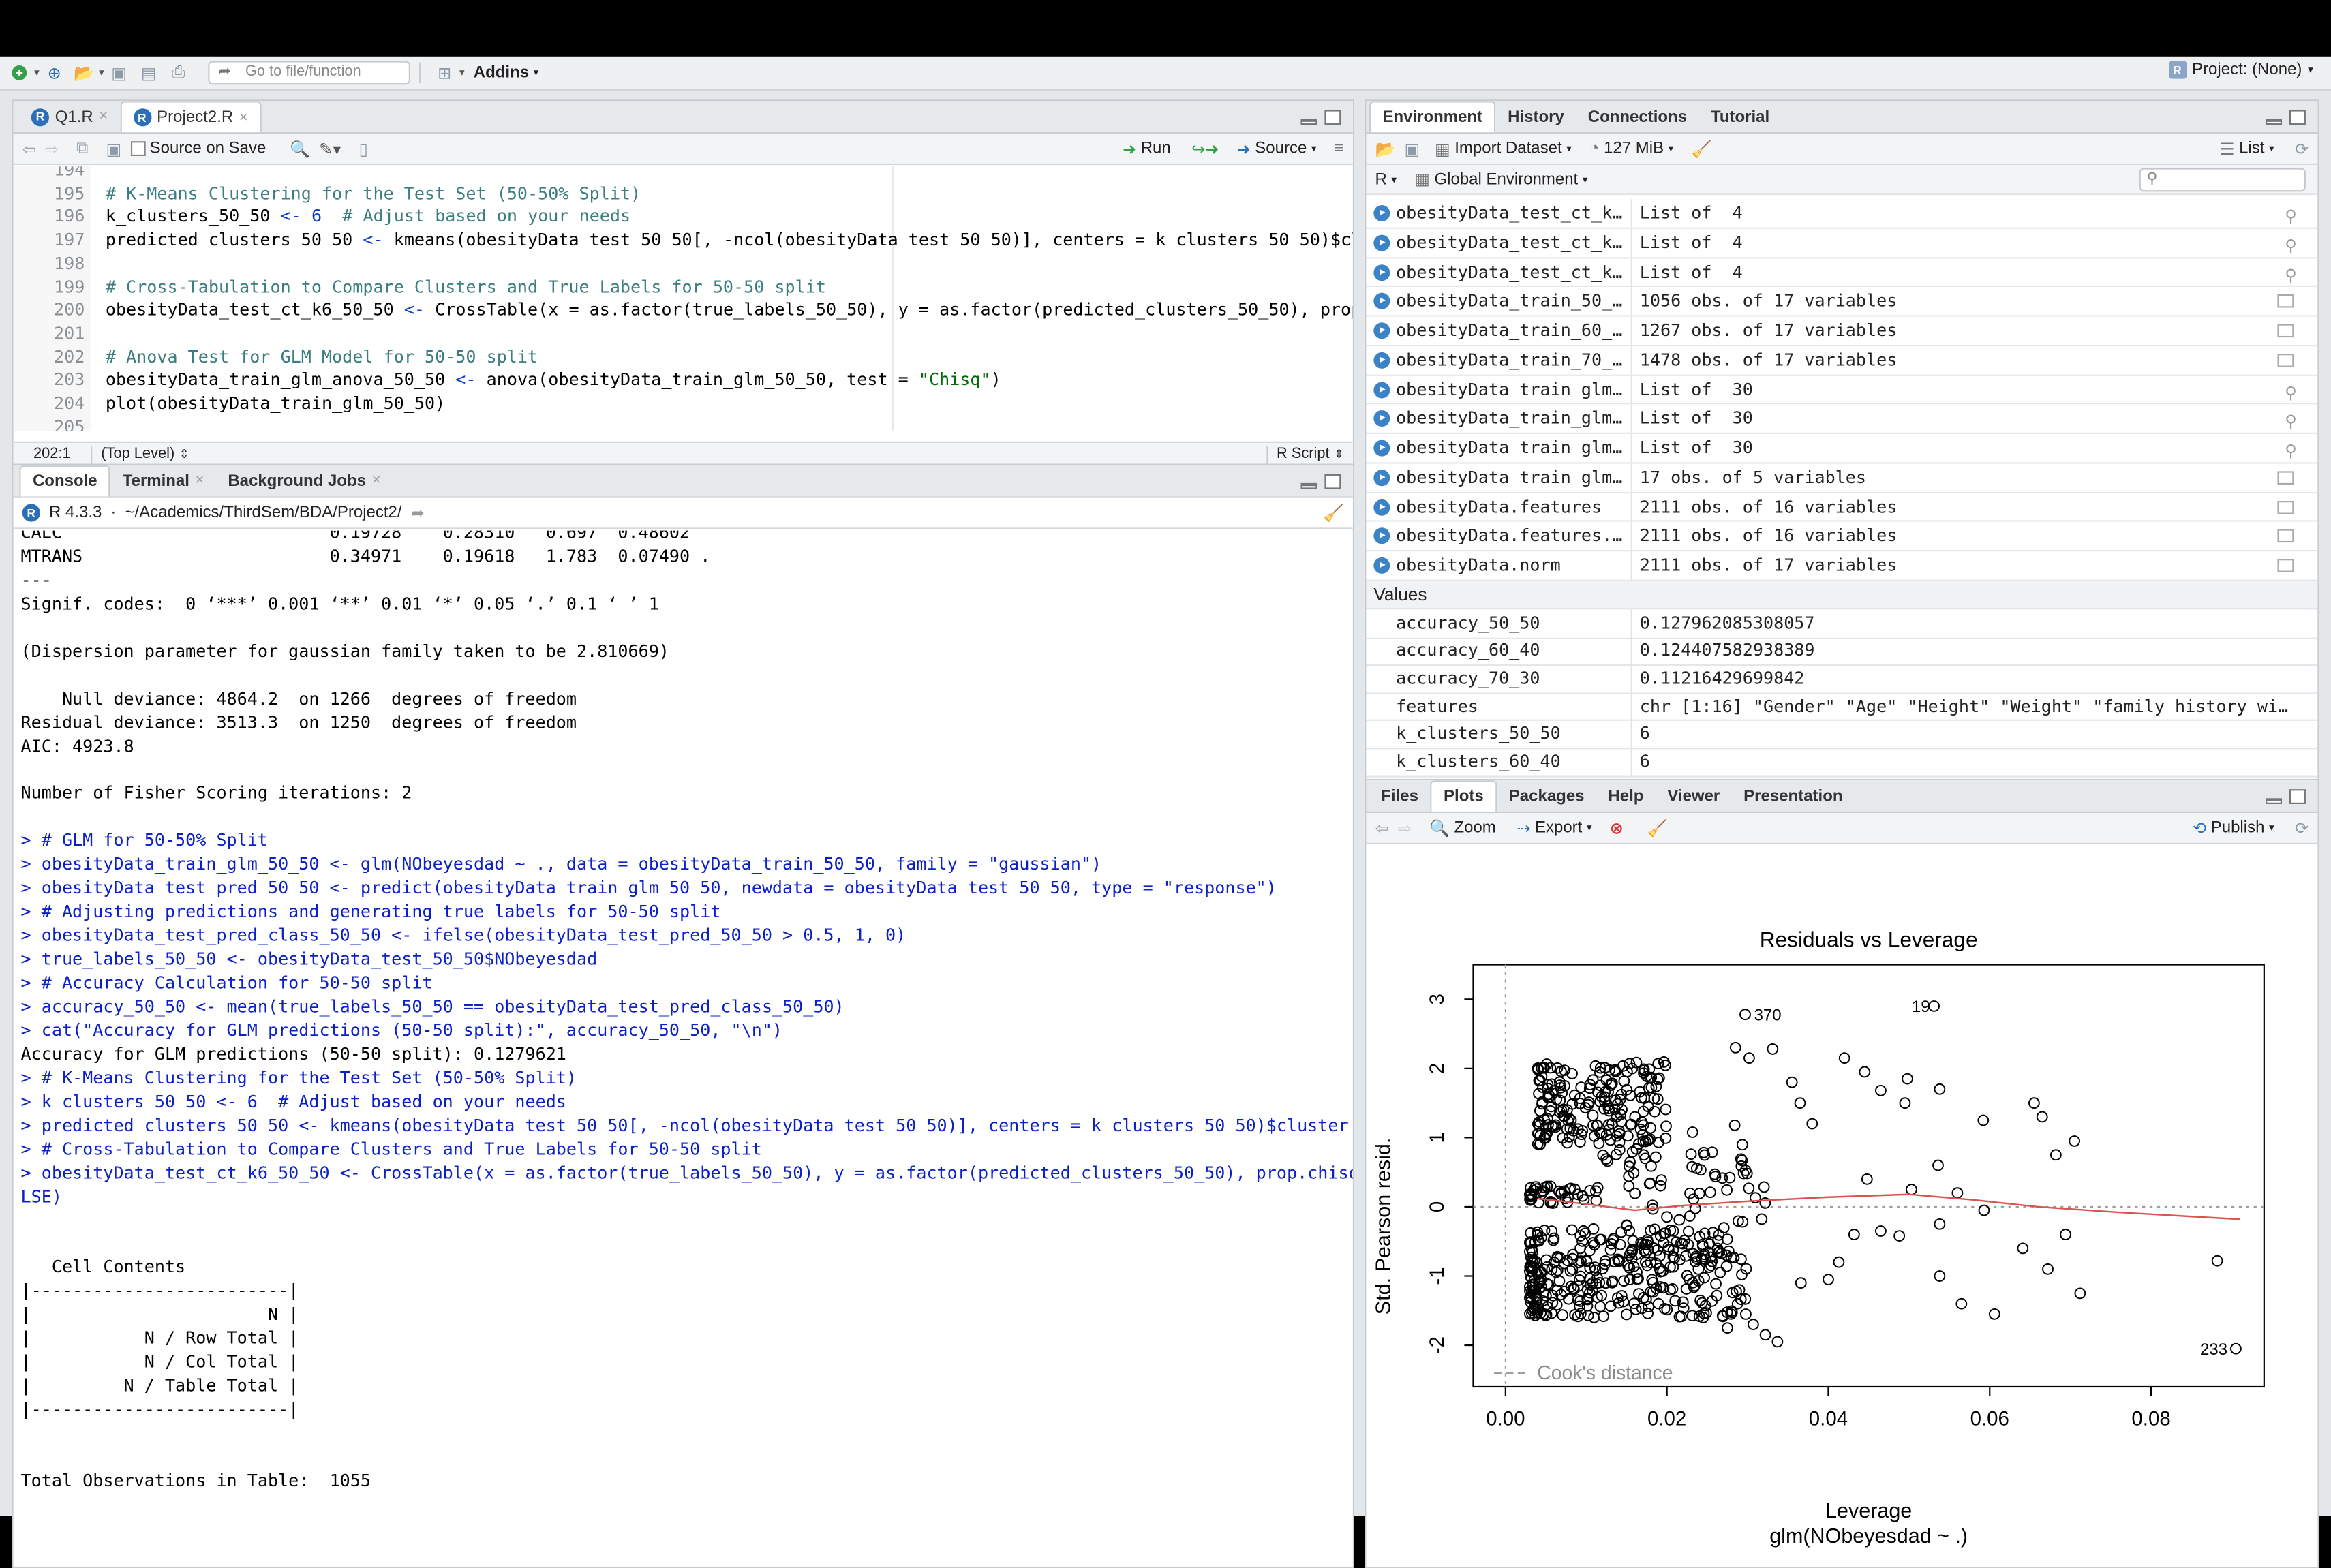  What do you see at coordinates (119, 73) in the screenshot?
I see `save-icon: ▣` at bounding box center [119, 73].